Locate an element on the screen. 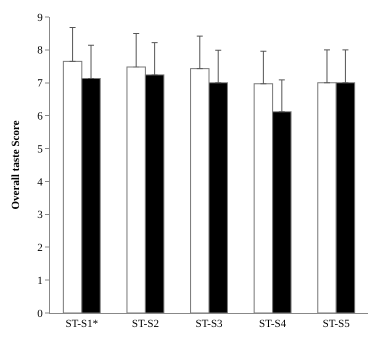 The height and width of the screenshot is (343, 383). x-tick-label: ST-S3 is located at coordinates (209, 324).